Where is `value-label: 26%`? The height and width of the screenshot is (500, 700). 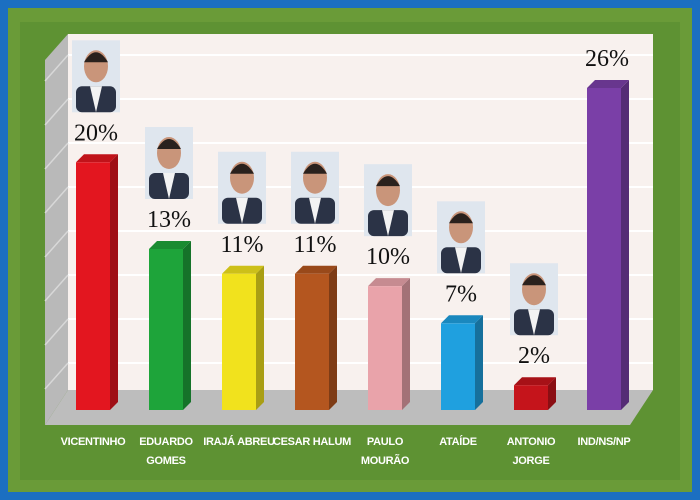
value-label: 26% is located at coordinates (607, 59).